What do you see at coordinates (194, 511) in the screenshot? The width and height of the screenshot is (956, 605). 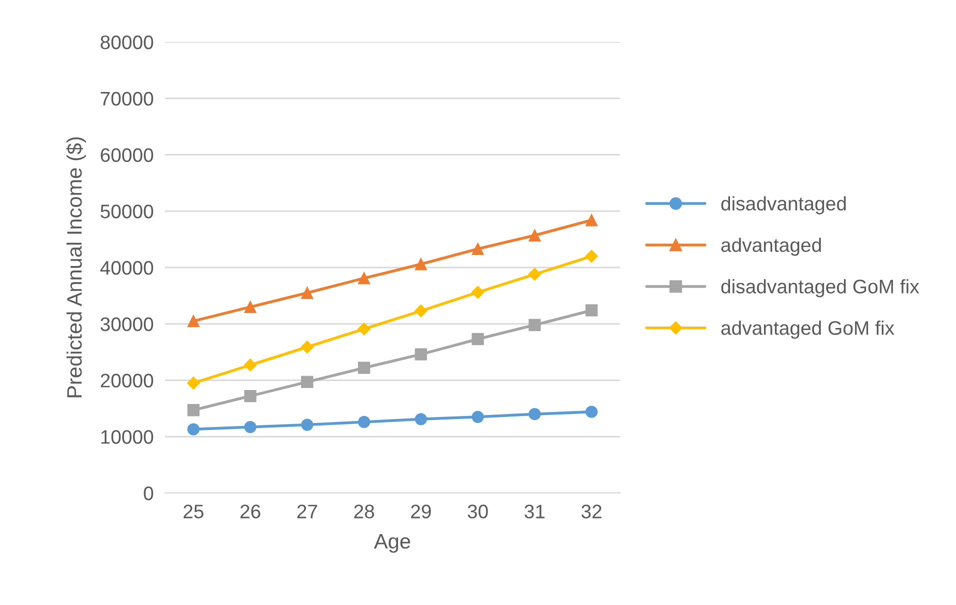 I see `x-tick-label: 25` at bounding box center [194, 511].